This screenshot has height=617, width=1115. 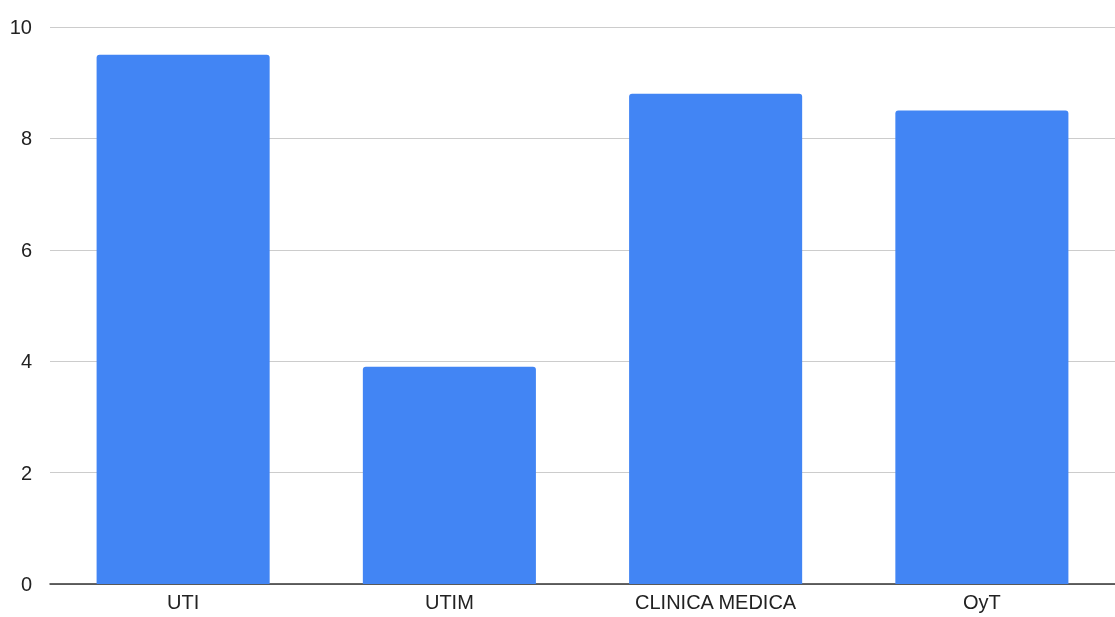 What do you see at coordinates (981, 602) in the screenshot?
I see `x-tick-label: OyT` at bounding box center [981, 602].